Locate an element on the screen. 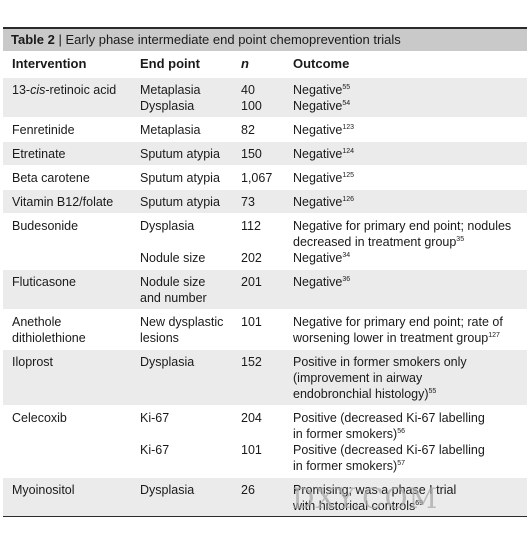  intervention-cell: Celecoxib is located at coordinates (39, 418).